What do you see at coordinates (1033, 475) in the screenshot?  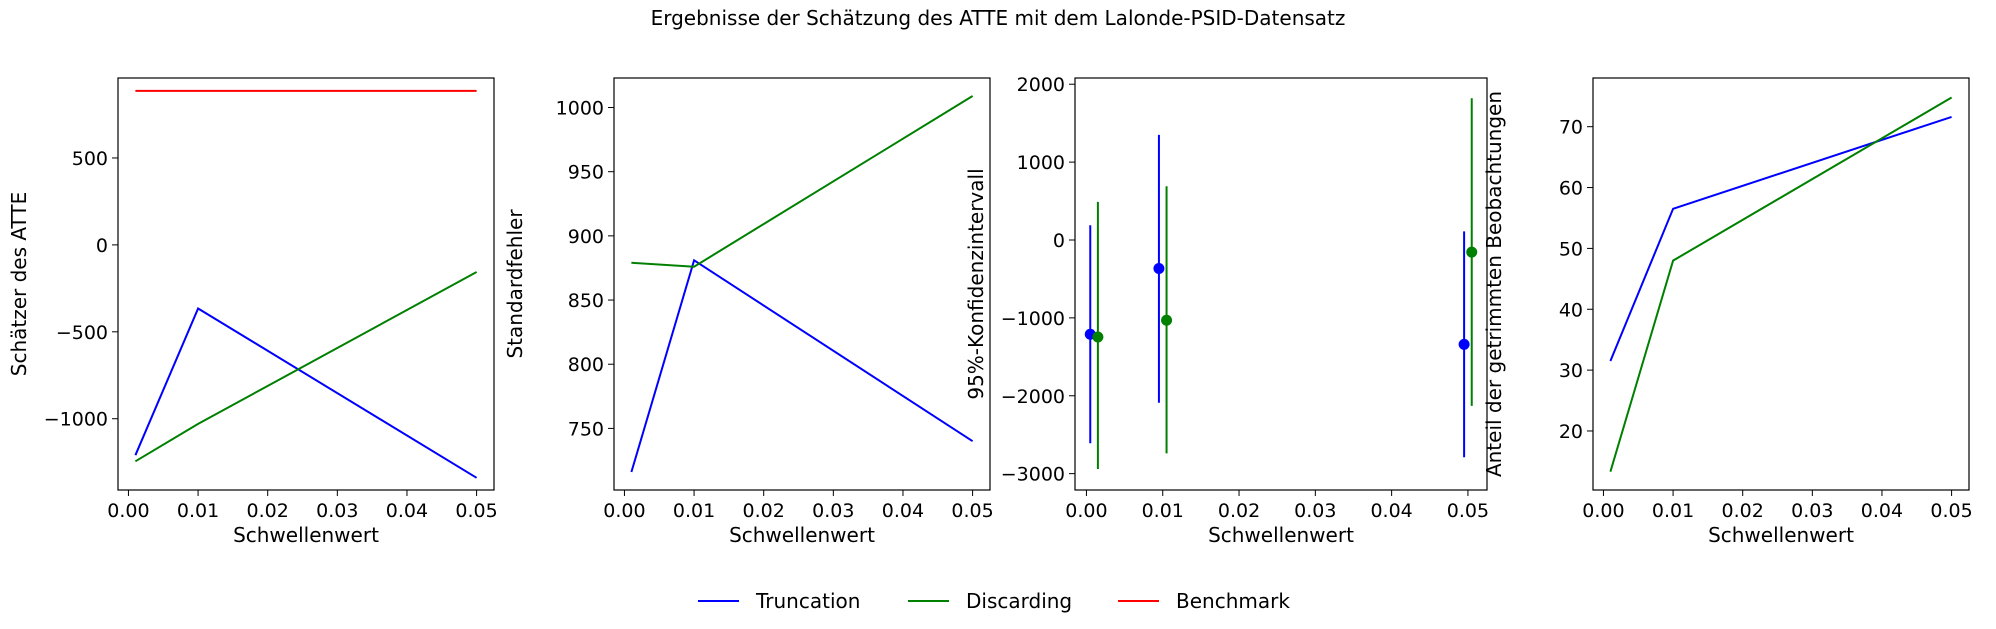 I see `y-tick-label: −3000` at bounding box center [1033, 475].